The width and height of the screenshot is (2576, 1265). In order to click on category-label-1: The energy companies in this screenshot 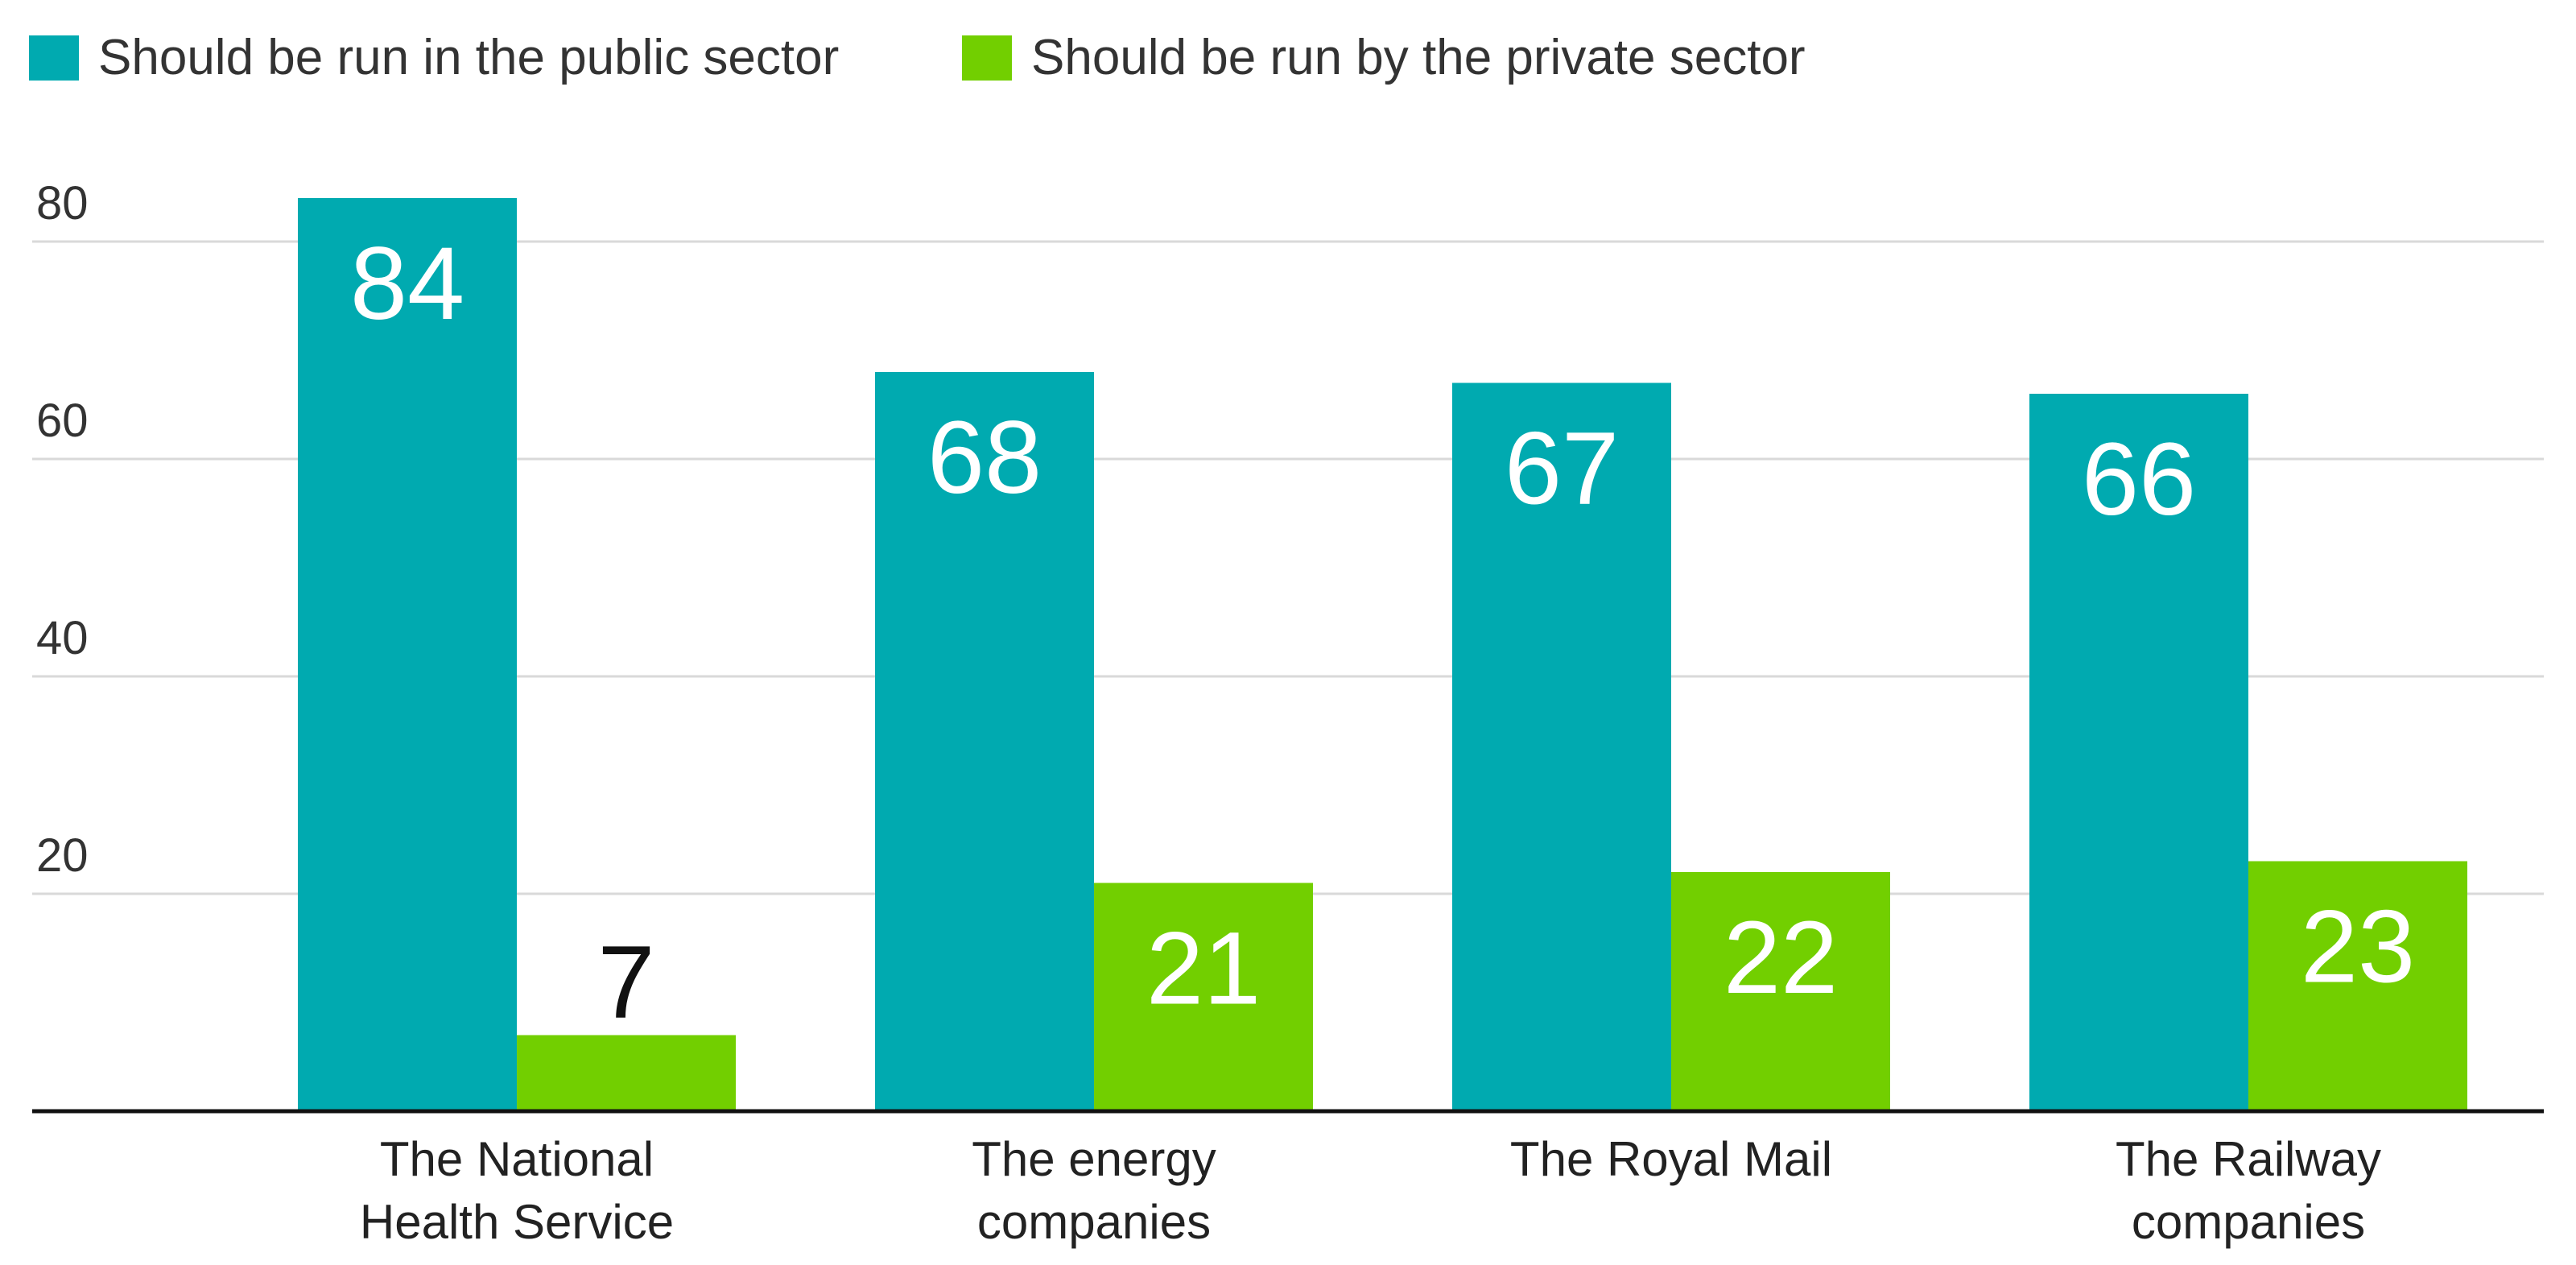, I will do `click(1094, 1190)`.